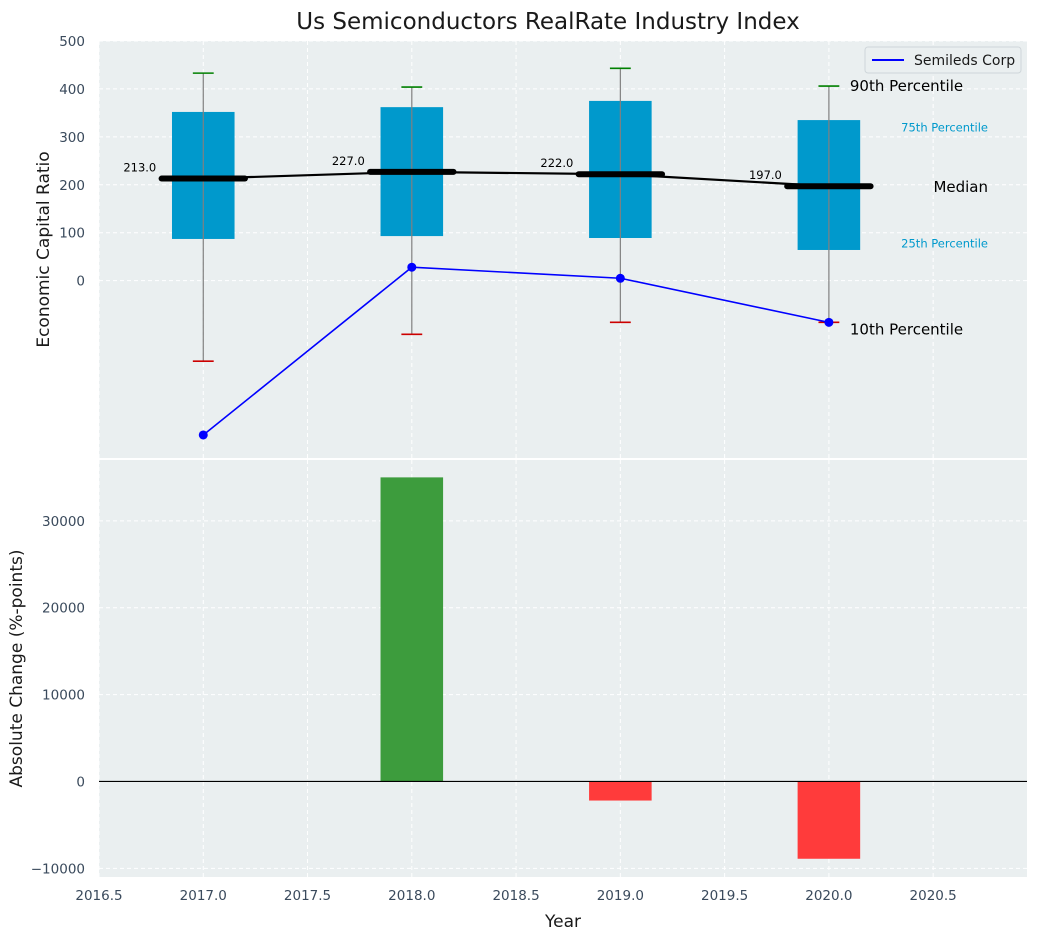  Describe the element at coordinates (620, 896) in the screenshot. I see `x-tick-label: 2019.0` at that location.